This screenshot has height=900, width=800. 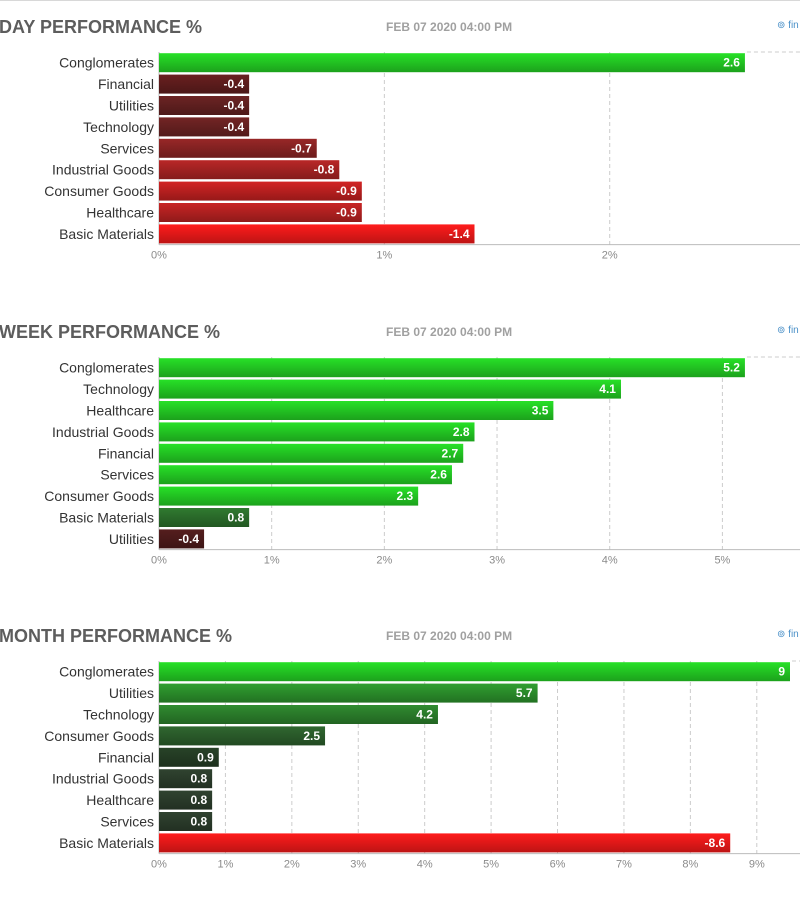 What do you see at coordinates (346, 213) in the screenshot?
I see `value-label: -0.9` at bounding box center [346, 213].